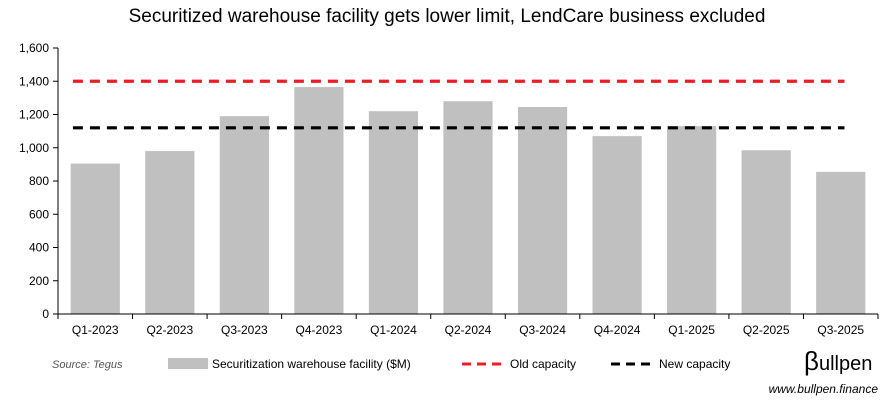 This screenshot has height=405, width=895. Describe the element at coordinates (311, 364) in the screenshot. I see `legend-label-series: Securitization warehouse facility ($M)` at that location.